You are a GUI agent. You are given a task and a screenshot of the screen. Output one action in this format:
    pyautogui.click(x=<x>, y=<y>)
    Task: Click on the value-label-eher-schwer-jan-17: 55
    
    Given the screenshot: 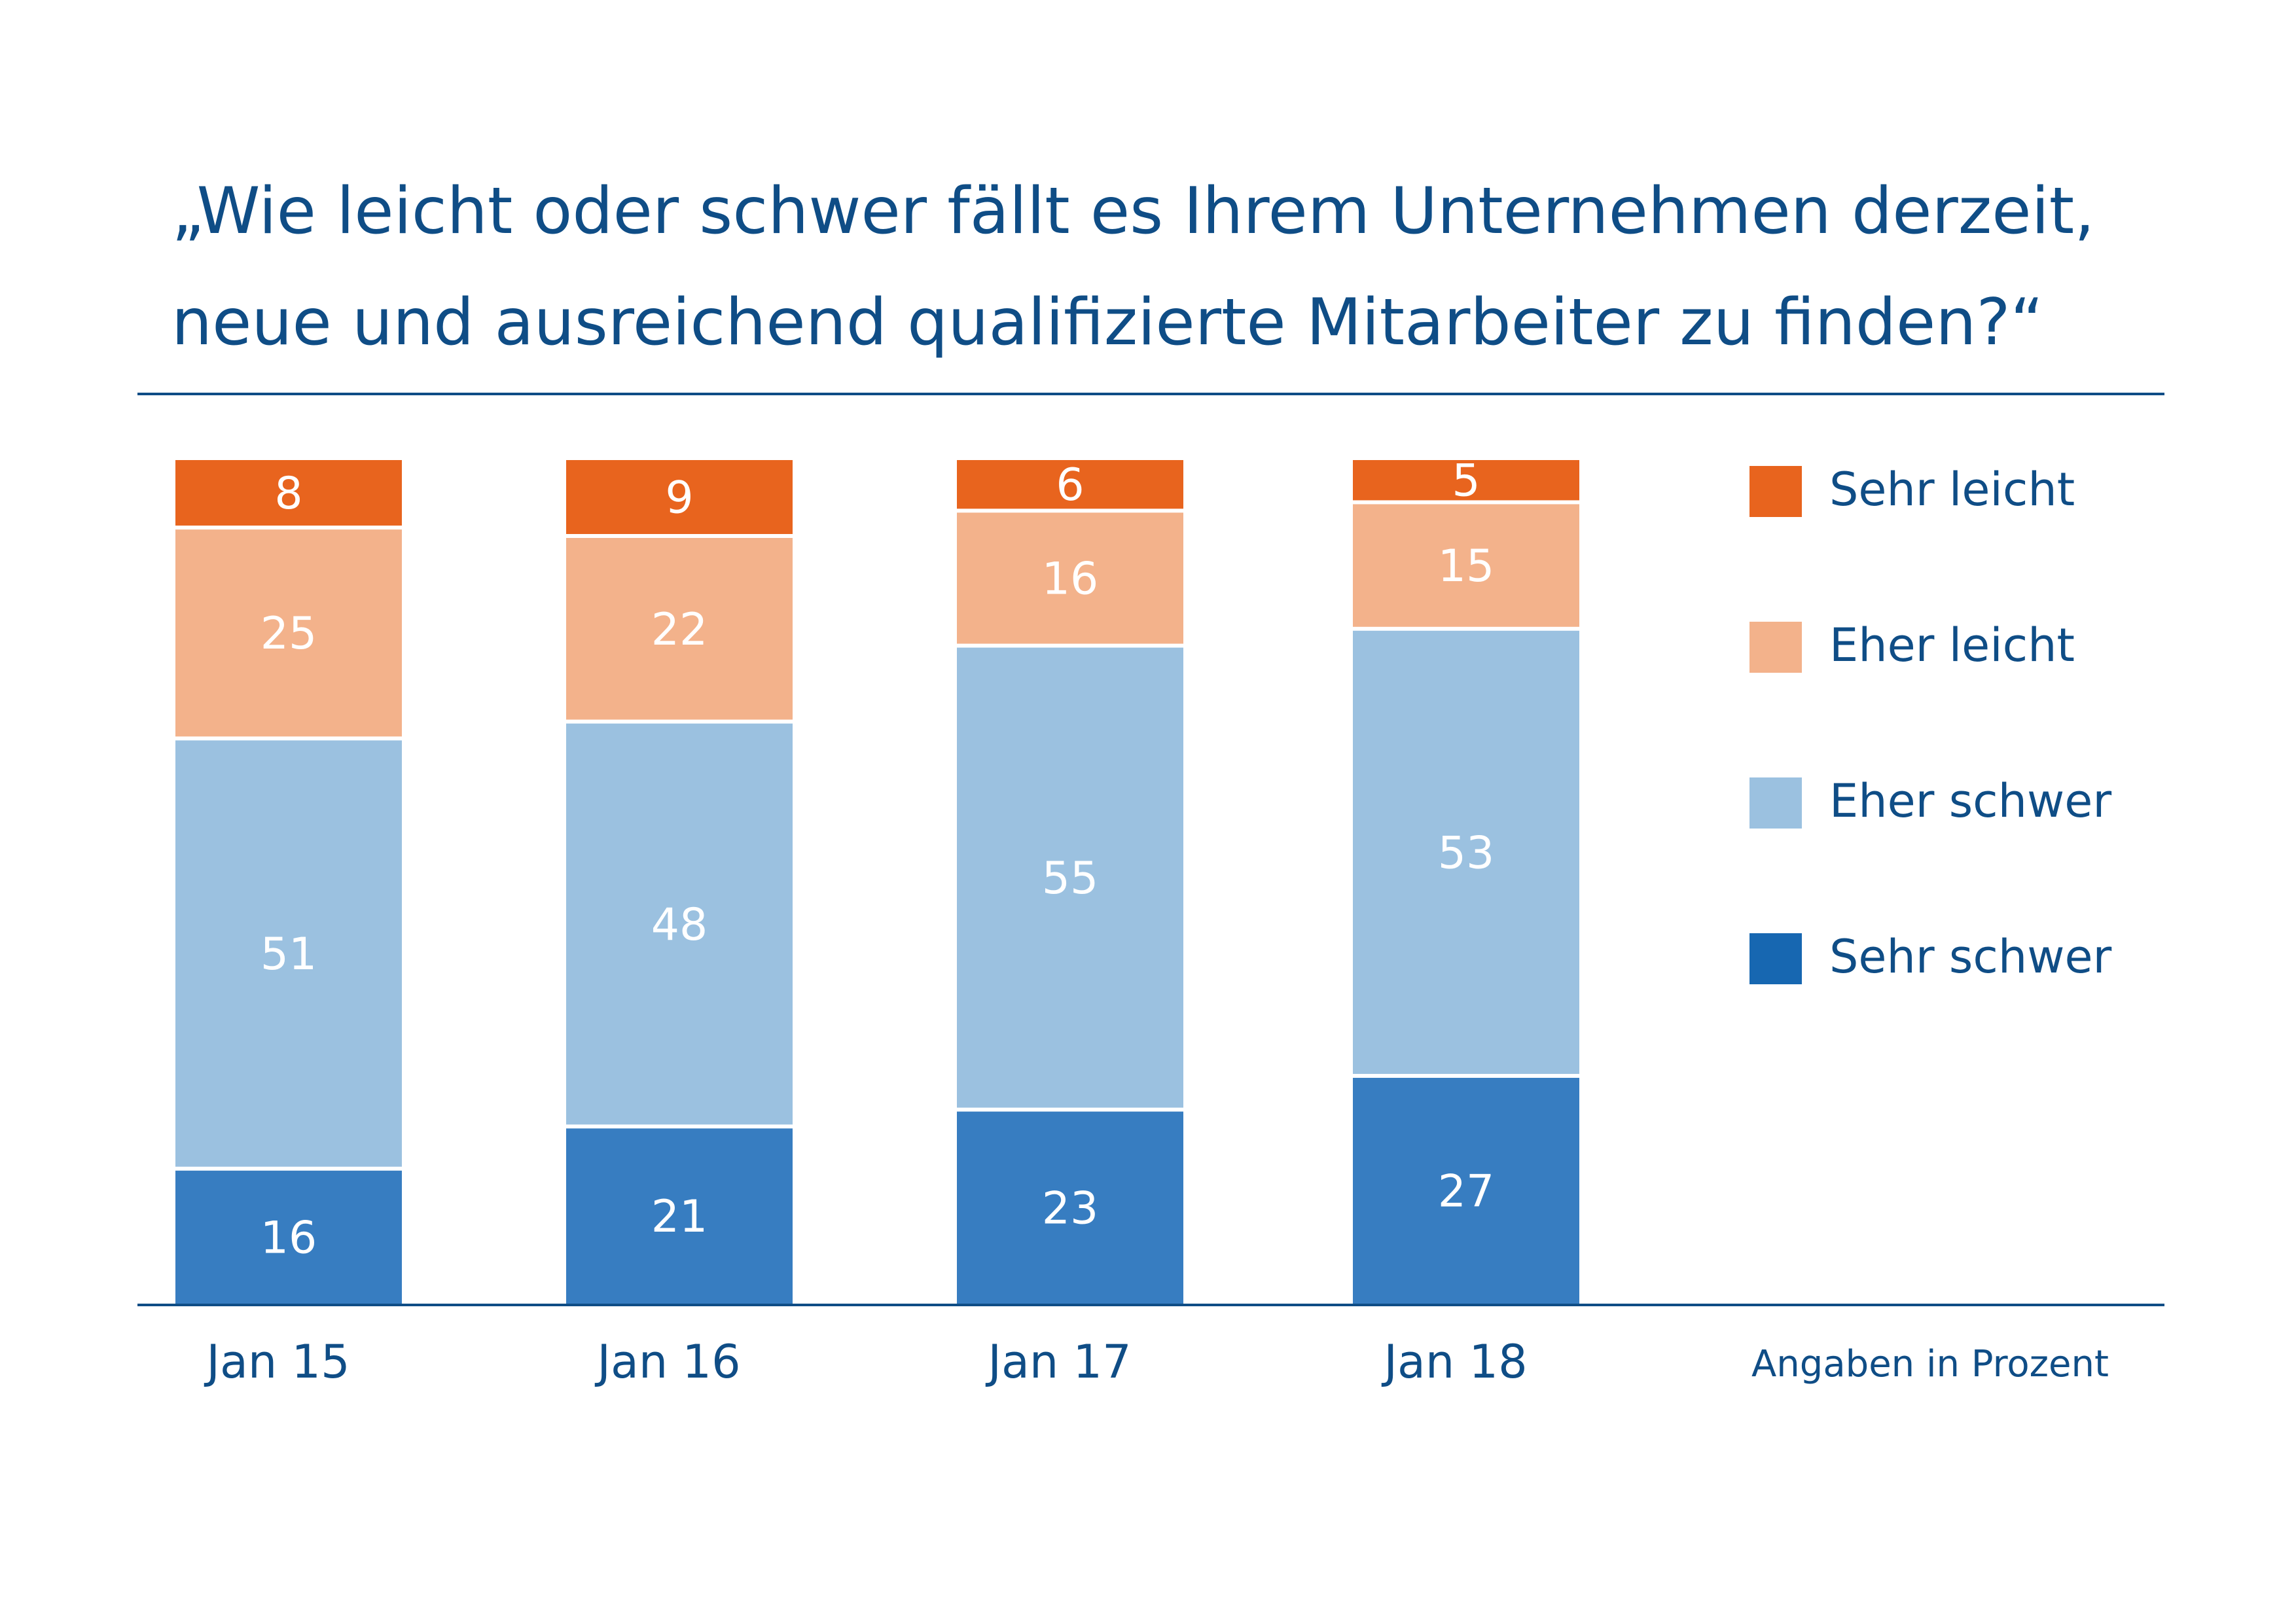 What is the action you would take?
    pyautogui.click(x=1070, y=879)
    